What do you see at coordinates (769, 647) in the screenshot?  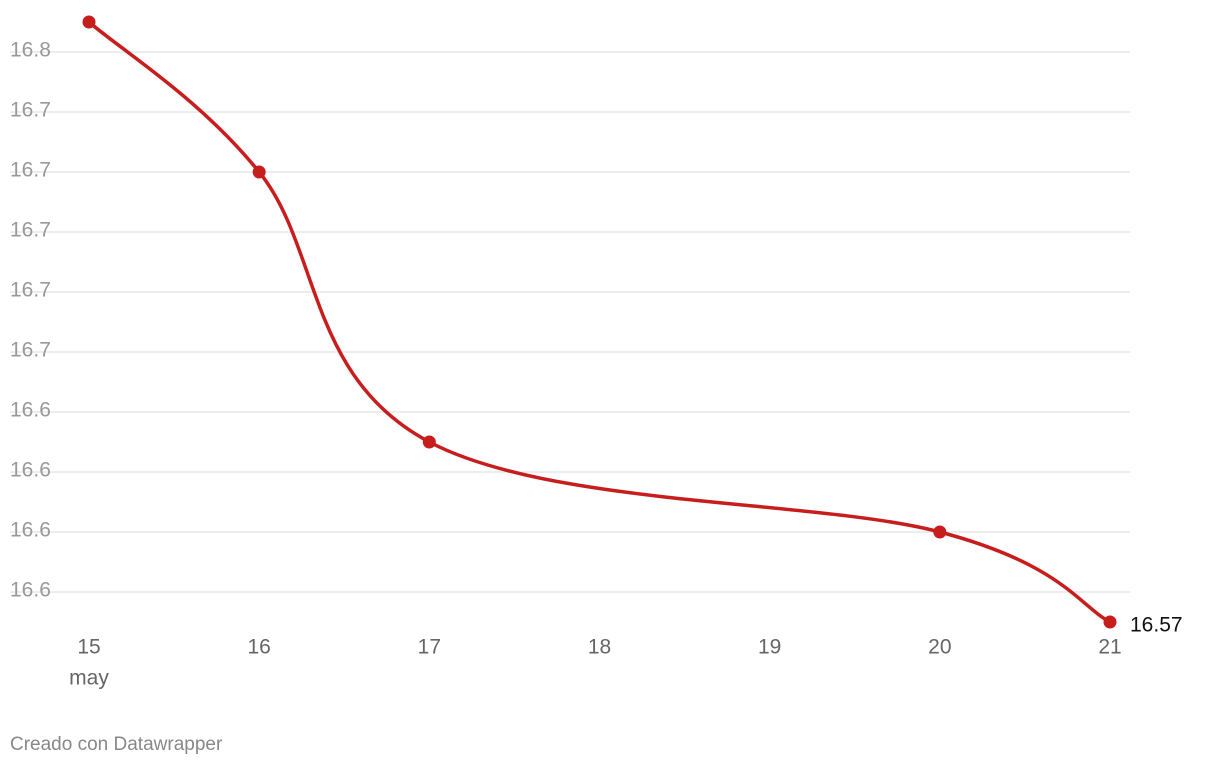 I see `x-tick-label: 19` at bounding box center [769, 647].